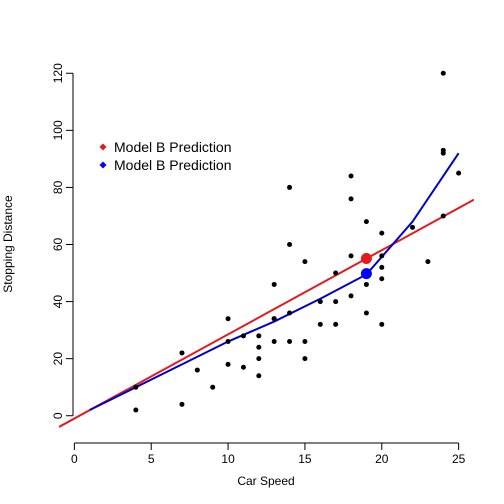 Image resolution: width=504 pixels, height=504 pixels. I want to click on x-tick-label: 15, so click(305, 459).